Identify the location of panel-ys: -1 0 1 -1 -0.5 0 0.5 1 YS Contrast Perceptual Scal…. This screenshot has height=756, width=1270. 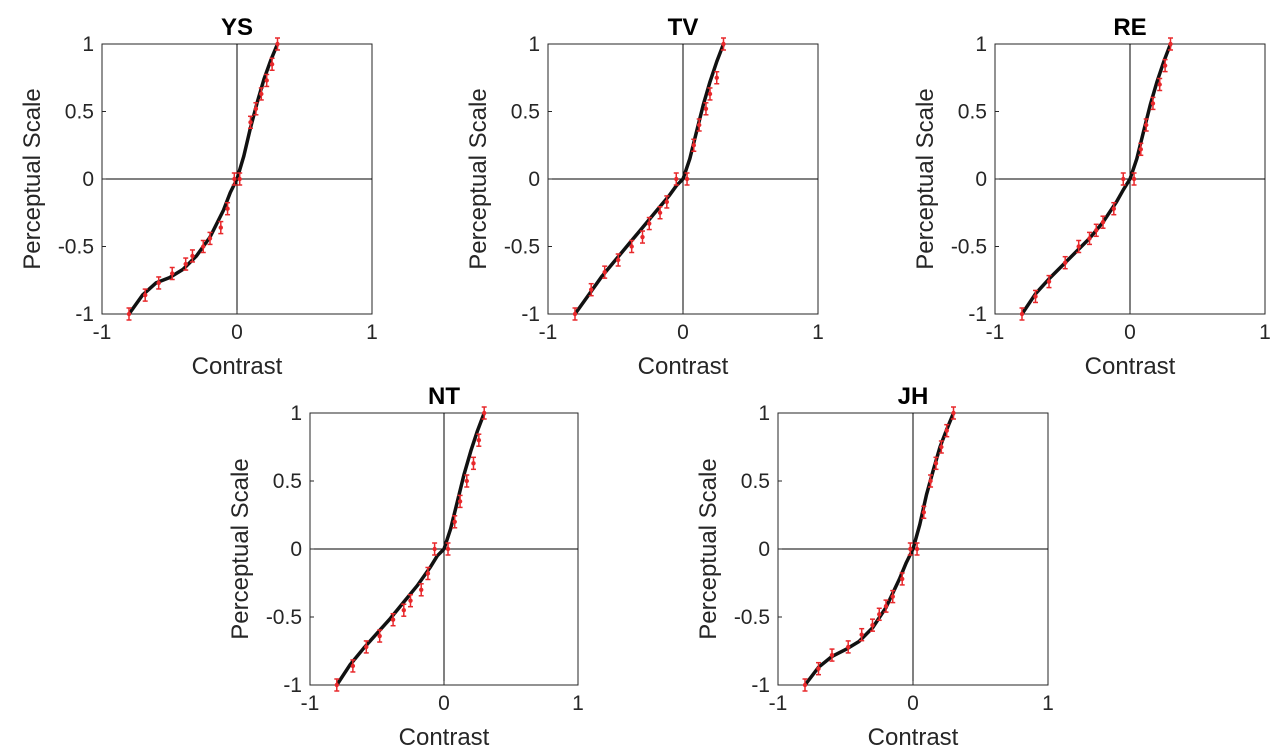
(198, 197).